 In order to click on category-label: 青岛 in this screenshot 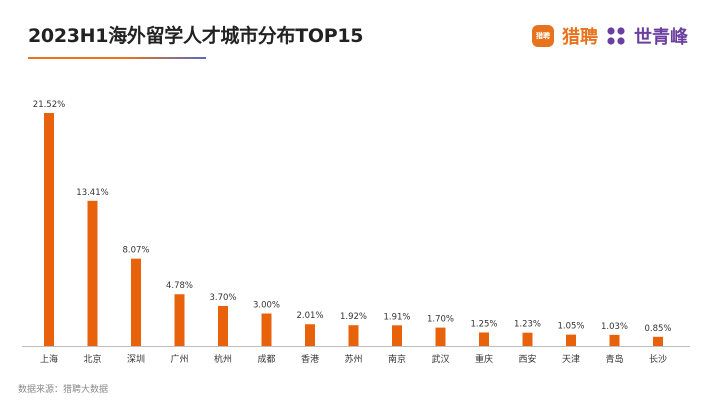, I will do `click(614, 359)`.